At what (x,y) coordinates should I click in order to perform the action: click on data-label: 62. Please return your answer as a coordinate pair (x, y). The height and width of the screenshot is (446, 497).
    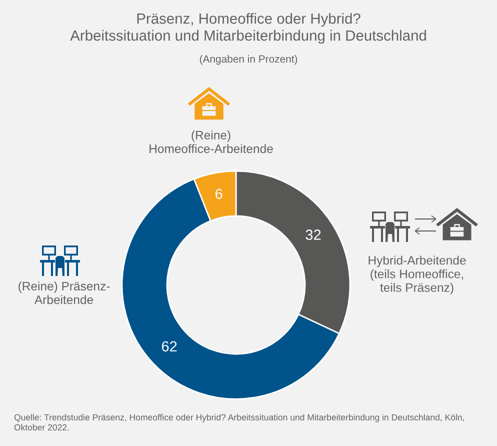
    Looking at the image, I should click on (169, 346).